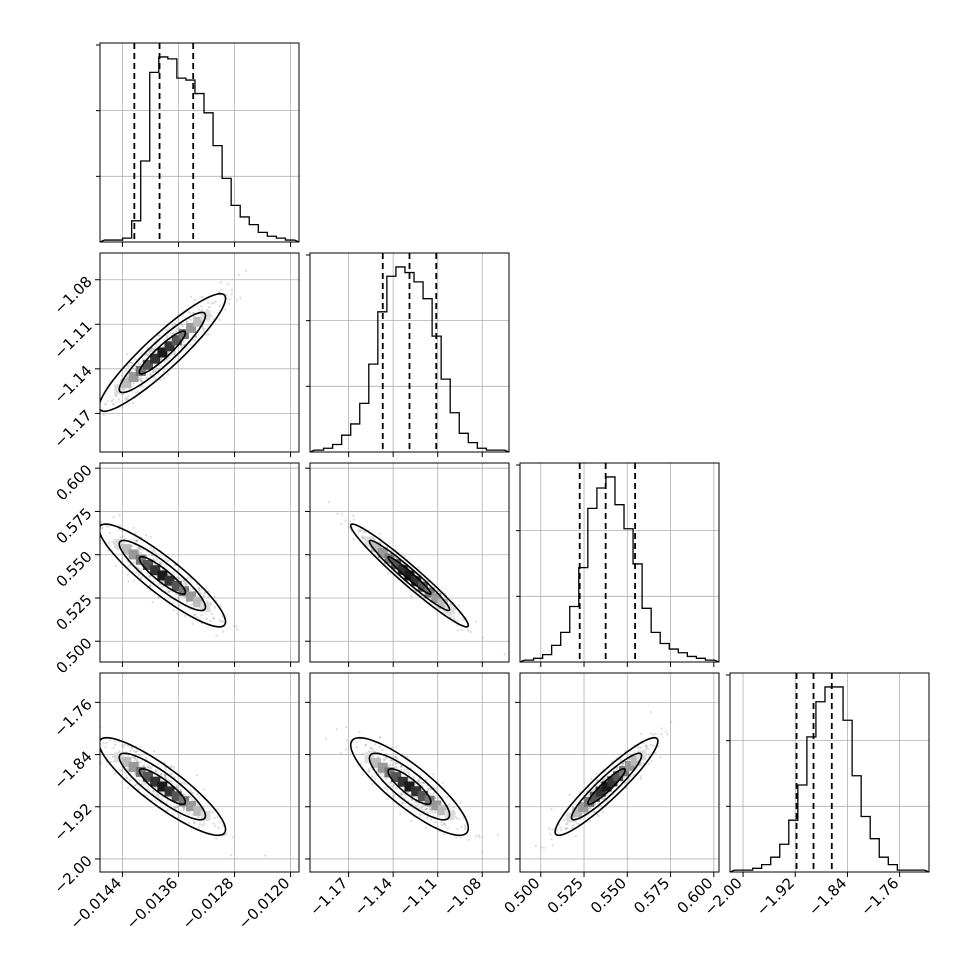  I want to click on y-tick-label: −1.14, so click(72, 384).